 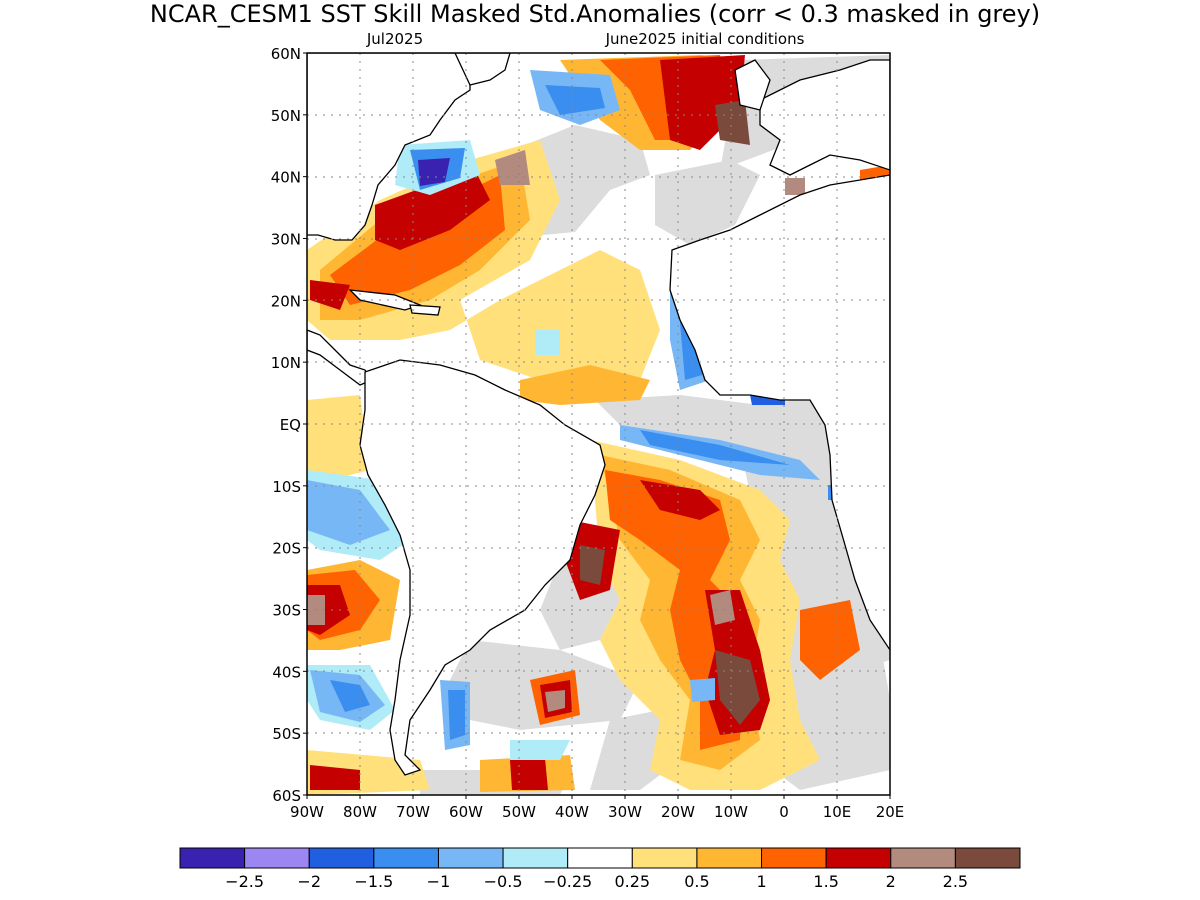 What do you see at coordinates (503, 881) in the screenshot?
I see `colorbar-tick-label: −0.5` at bounding box center [503, 881].